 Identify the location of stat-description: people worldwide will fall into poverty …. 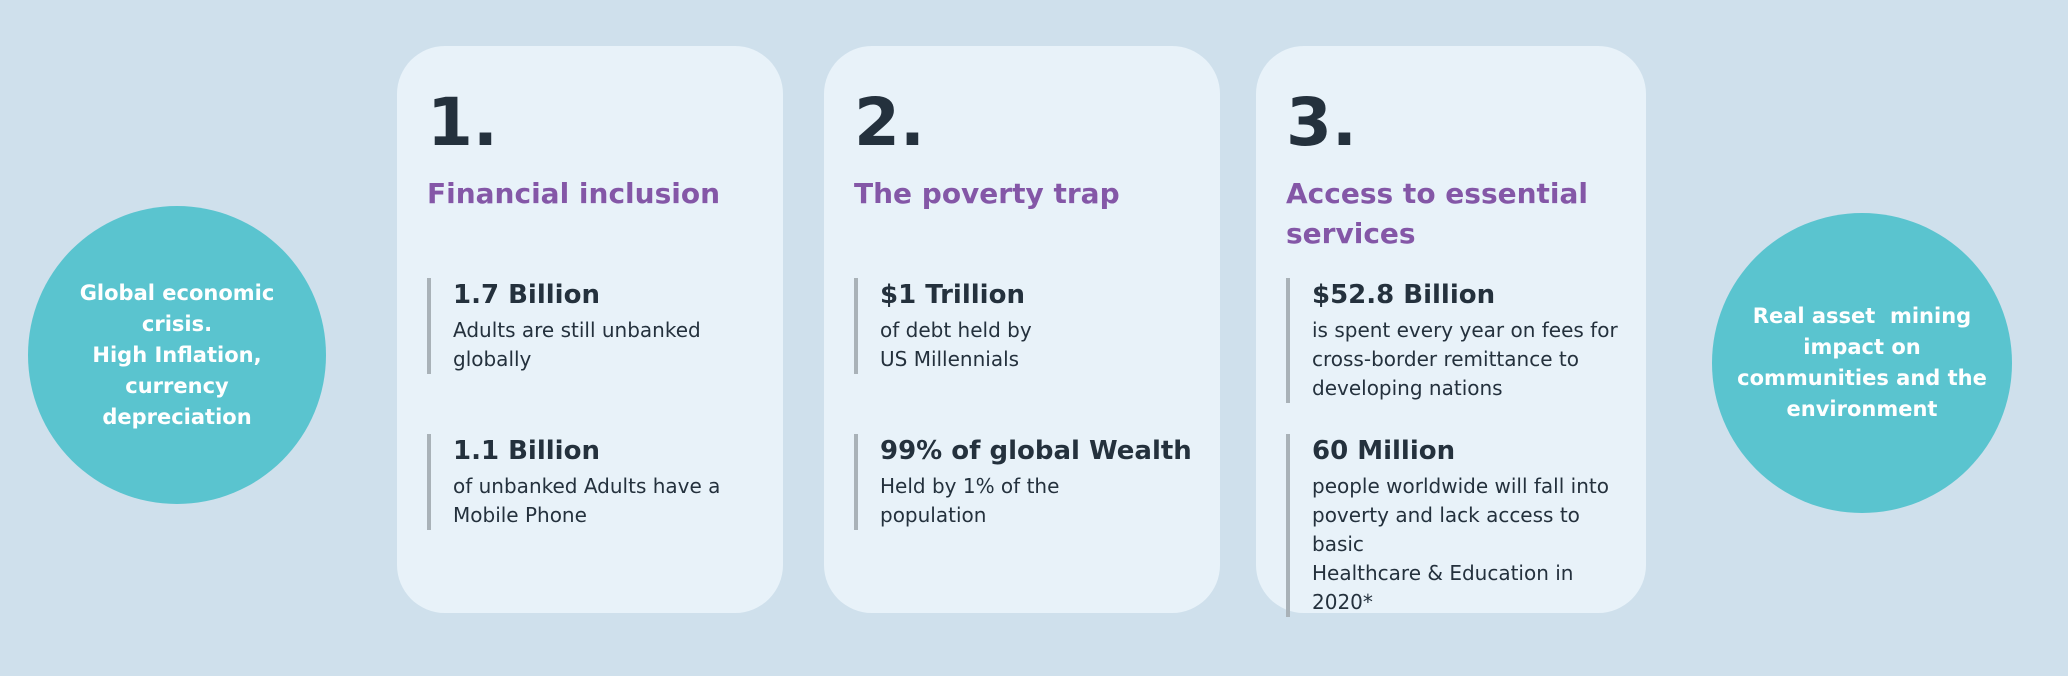
(1460, 544).